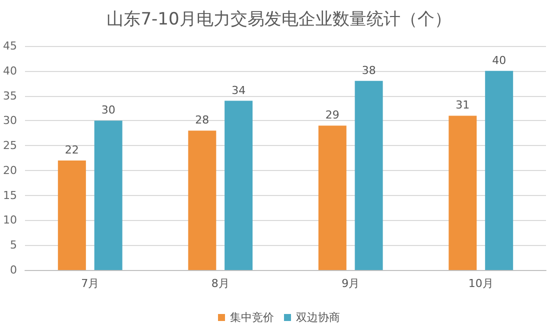  I want to click on data-label: 40, so click(499, 60).